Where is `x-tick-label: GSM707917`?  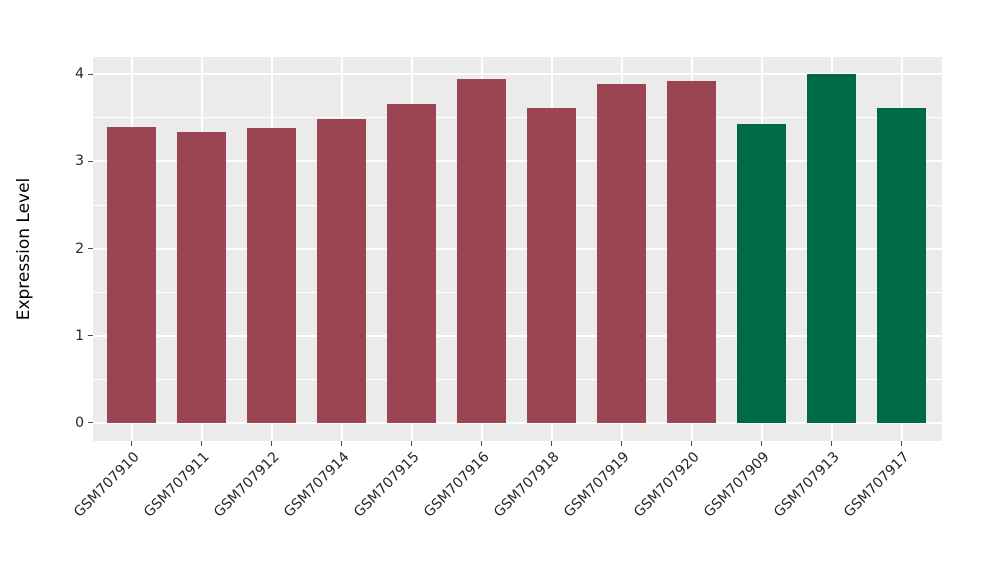 x-tick-label: GSM707917 is located at coordinates (877, 485).